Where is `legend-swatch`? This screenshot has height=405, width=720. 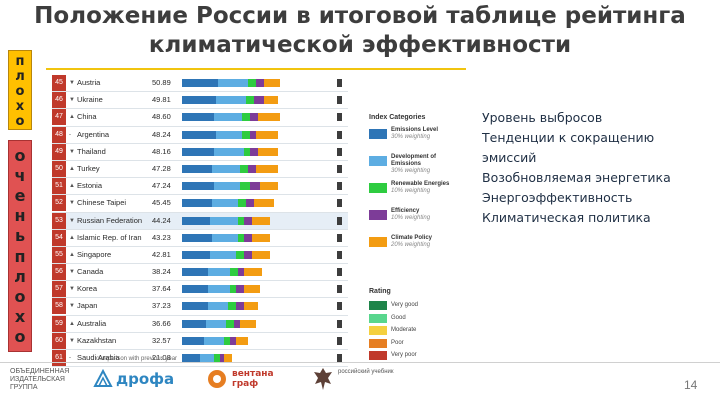
legend-swatch is located at coordinates (378, 134).